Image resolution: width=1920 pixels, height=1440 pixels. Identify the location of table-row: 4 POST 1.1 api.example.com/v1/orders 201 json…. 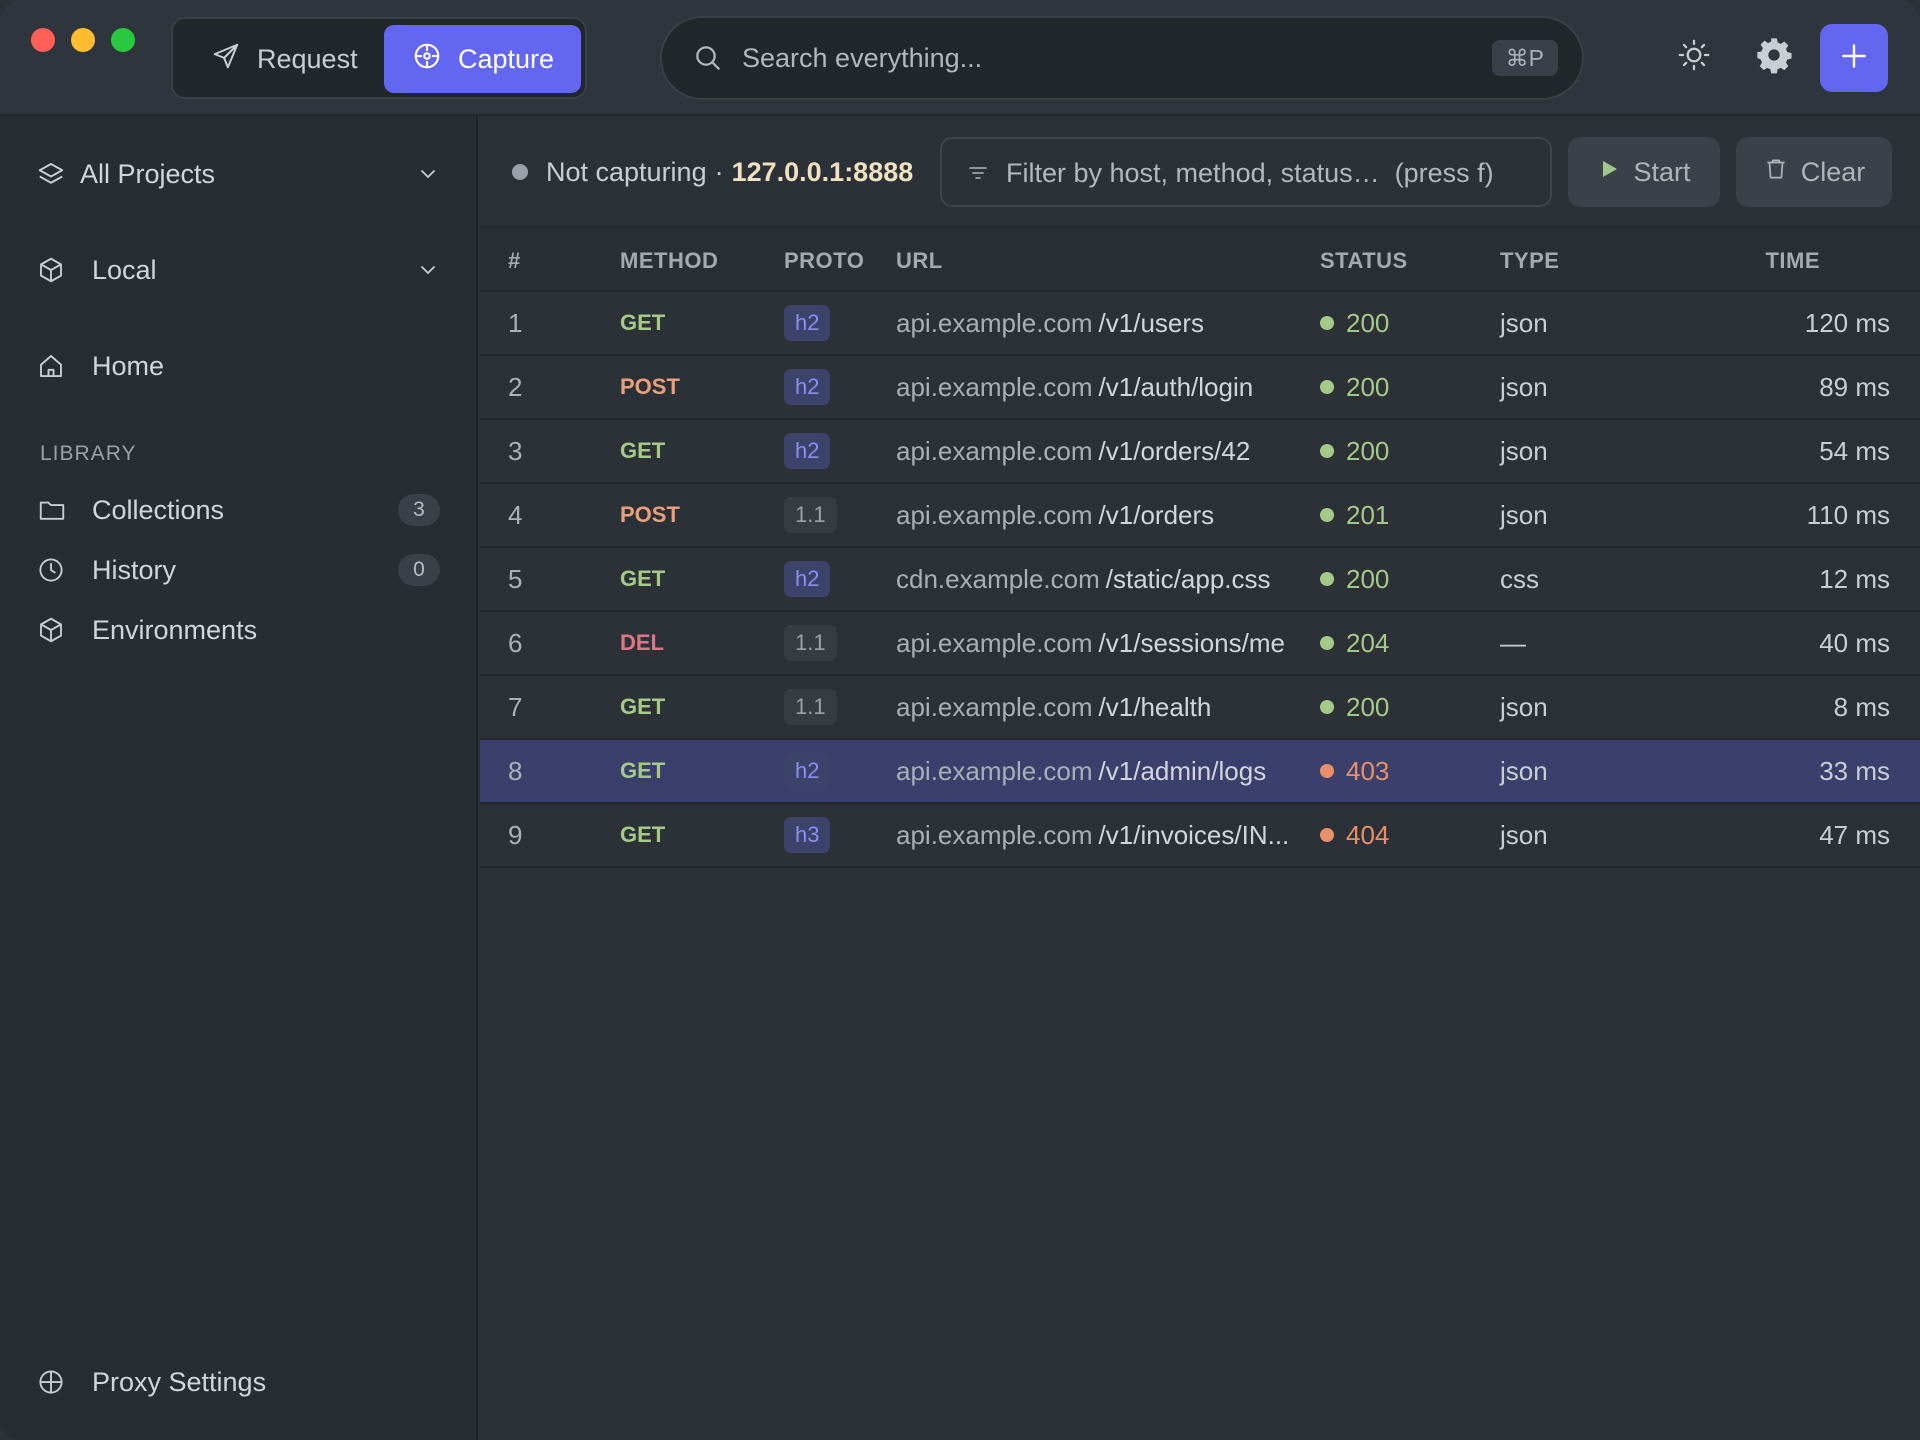
(1200, 516).